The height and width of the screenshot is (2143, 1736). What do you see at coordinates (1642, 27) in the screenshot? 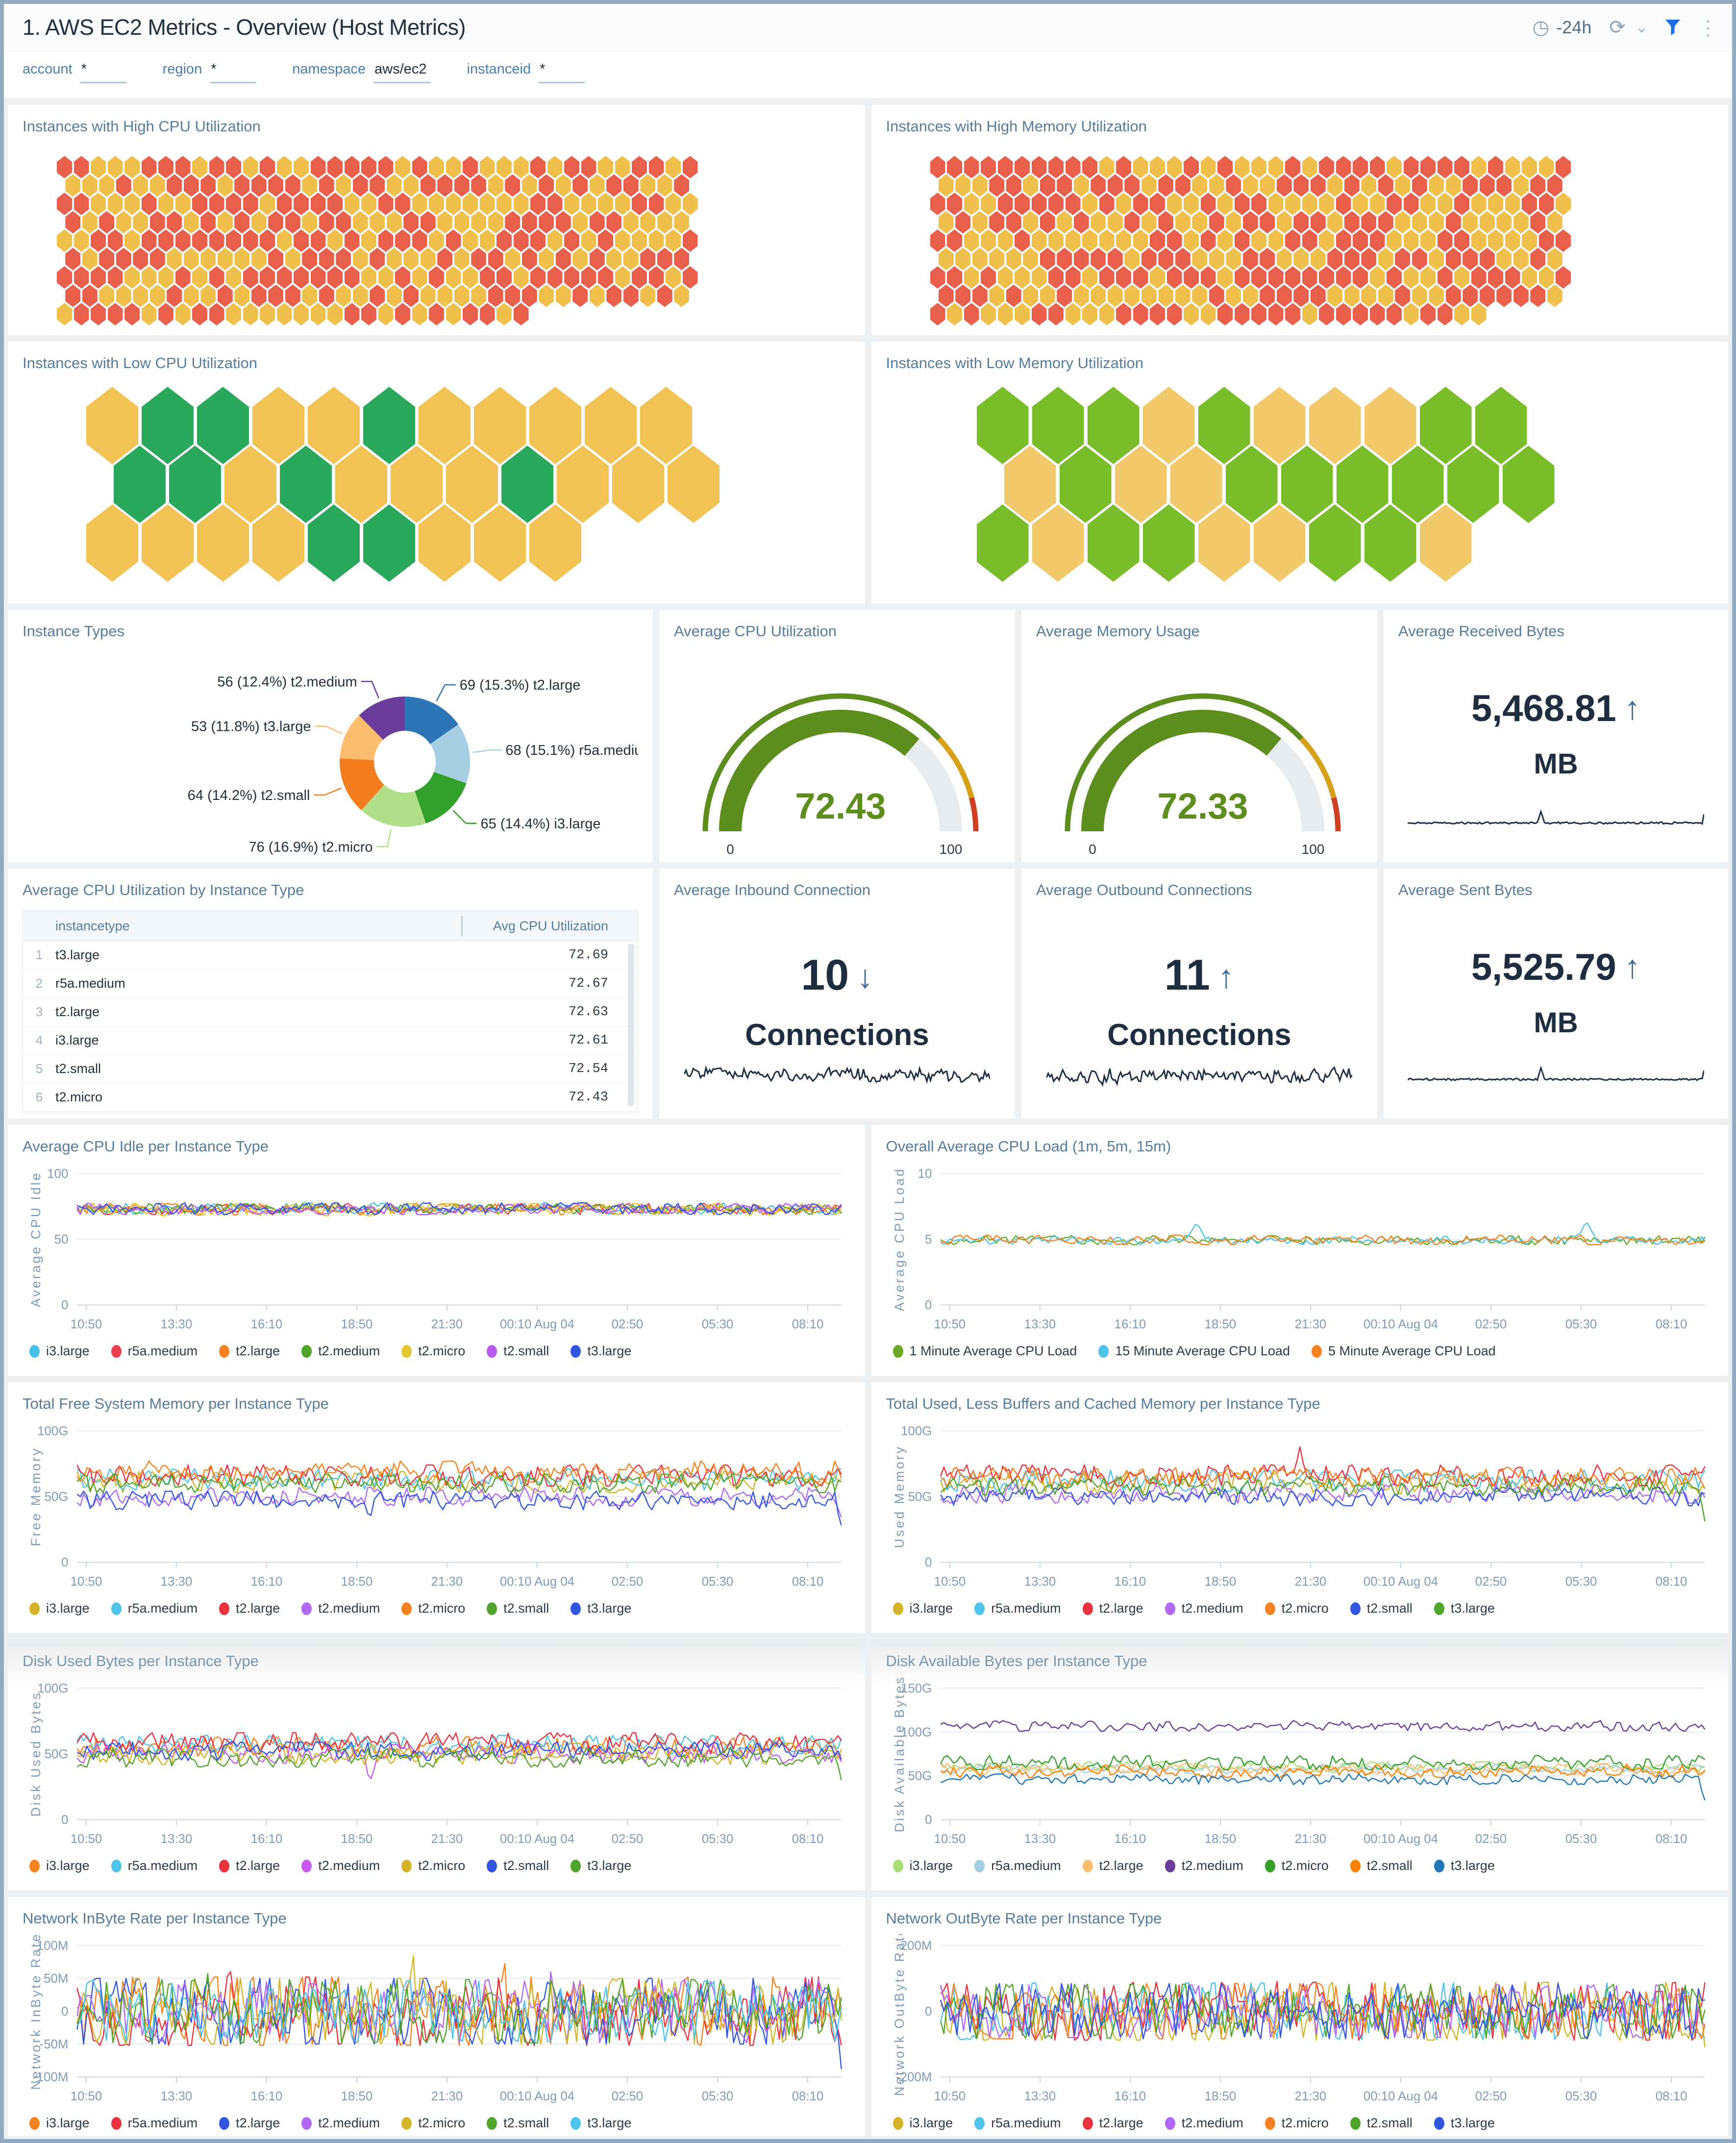
I see `chevron-down-icon: ⌄` at bounding box center [1642, 27].